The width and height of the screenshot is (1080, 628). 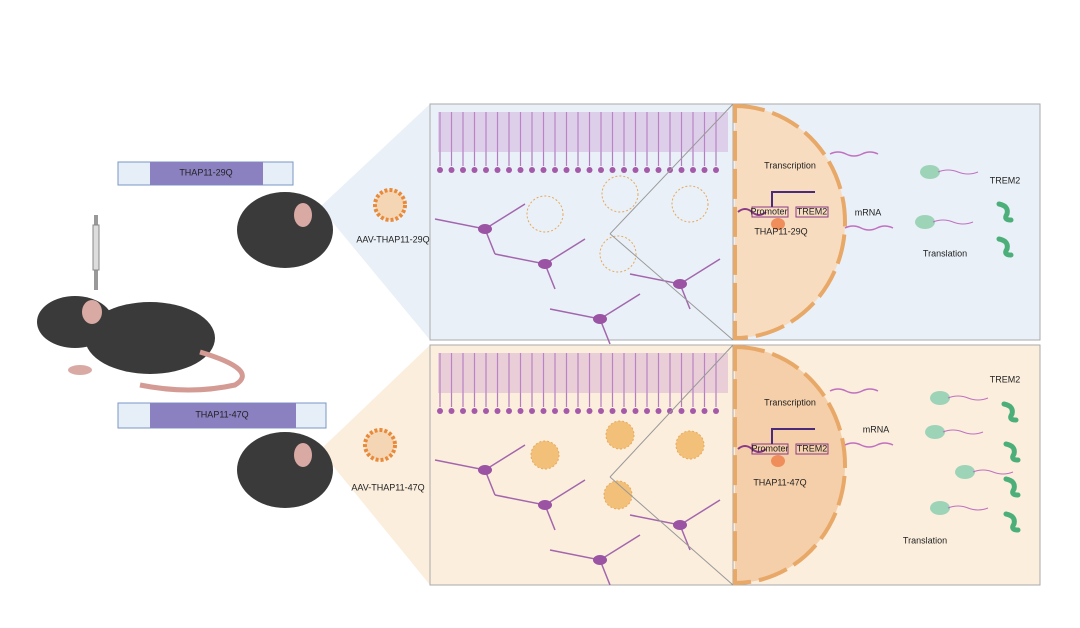 What do you see at coordinates (778, 461) in the screenshot?
I see `factor` at bounding box center [778, 461].